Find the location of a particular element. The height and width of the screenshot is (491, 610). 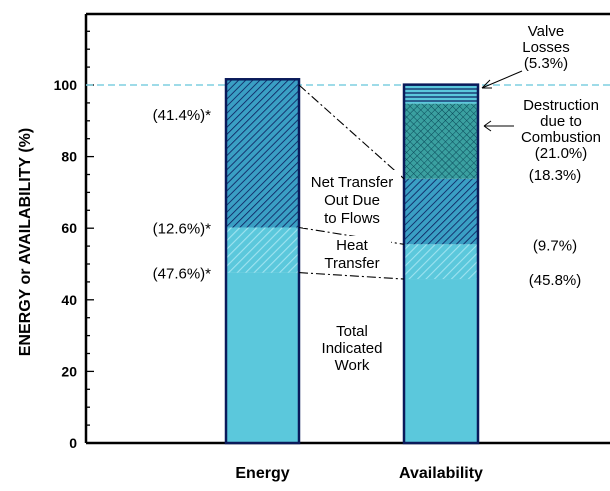

bar-segment-availability-total-indicated-work is located at coordinates (441, 361).